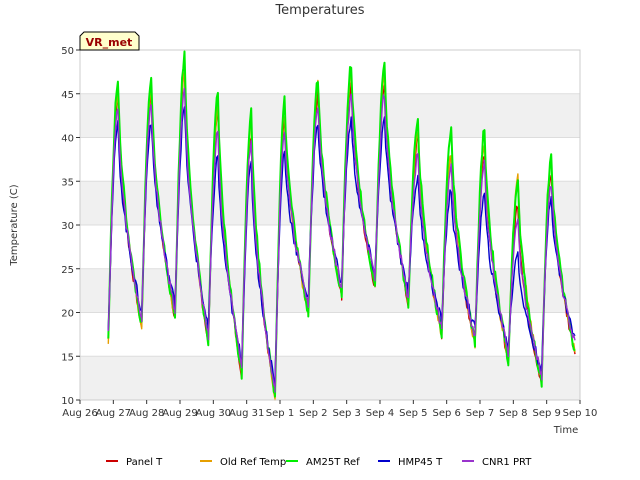  I want to click on x-axis-label: Time, so click(565, 430).